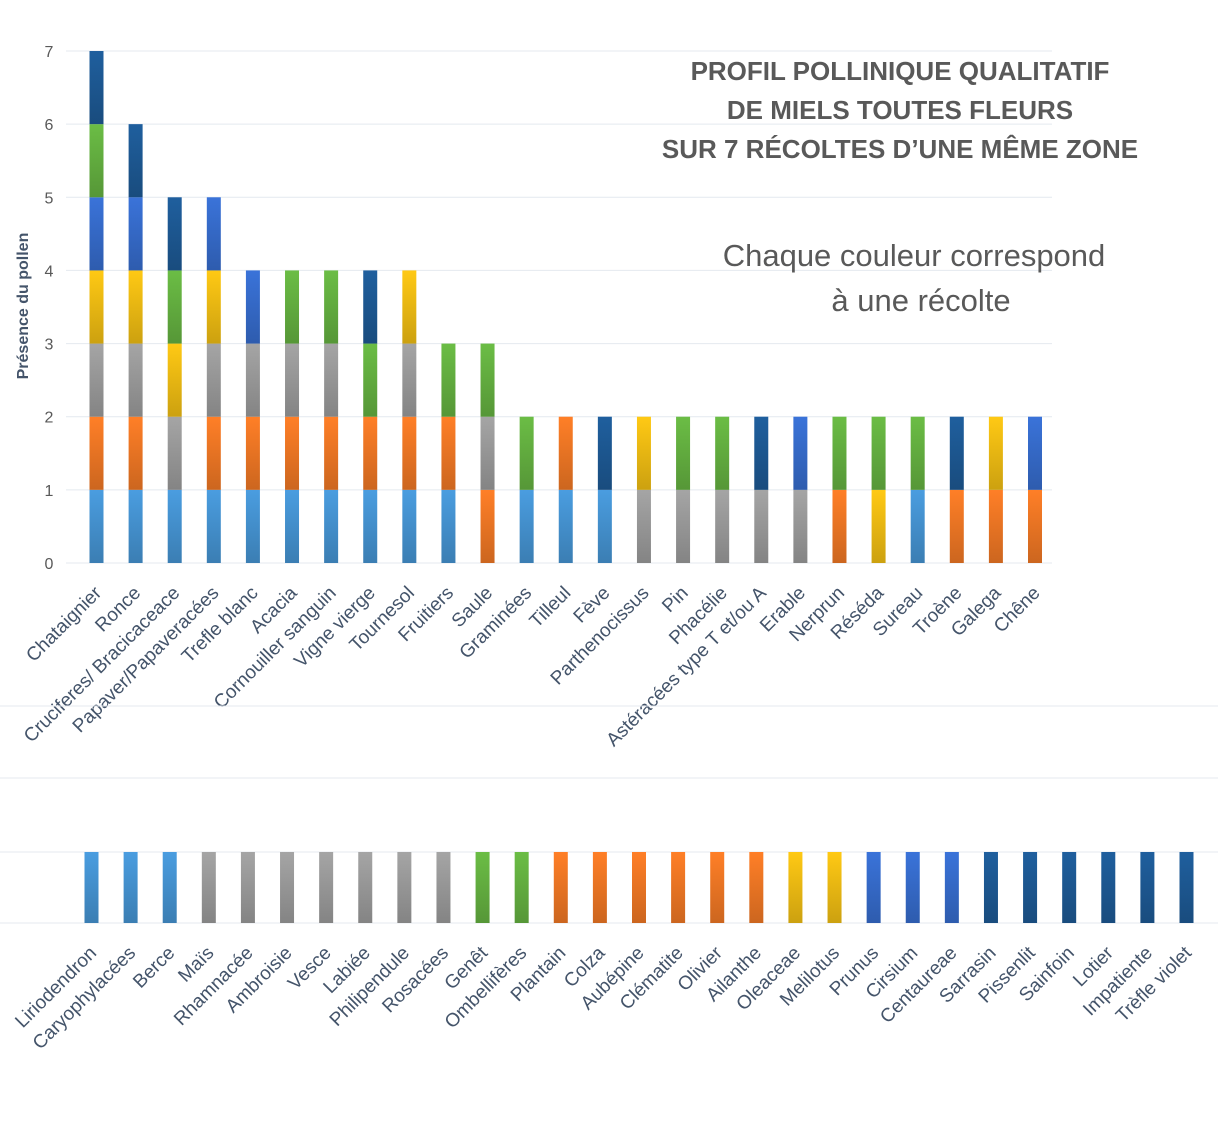 The width and height of the screenshot is (1218, 1125). I want to click on category-label: Berce, so click(154, 968).